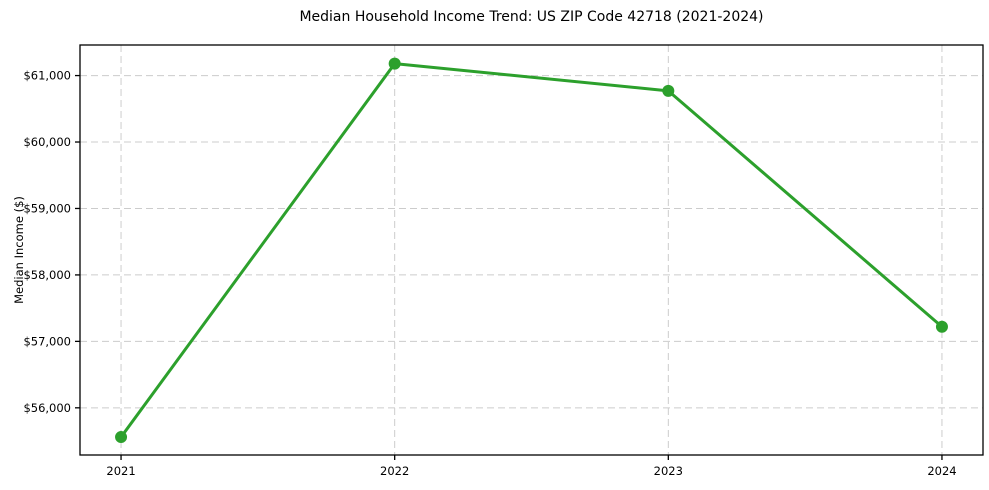 The width and height of the screenshot is (989, 490). I want to click on y-axis-label: Median Income ($), so click(19, 250).